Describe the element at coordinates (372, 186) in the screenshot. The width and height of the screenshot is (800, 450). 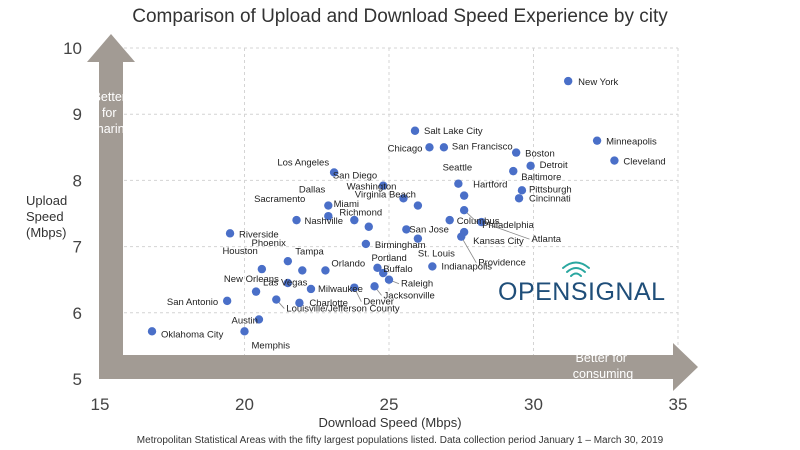
I see `label-washington: Washington` at that location.